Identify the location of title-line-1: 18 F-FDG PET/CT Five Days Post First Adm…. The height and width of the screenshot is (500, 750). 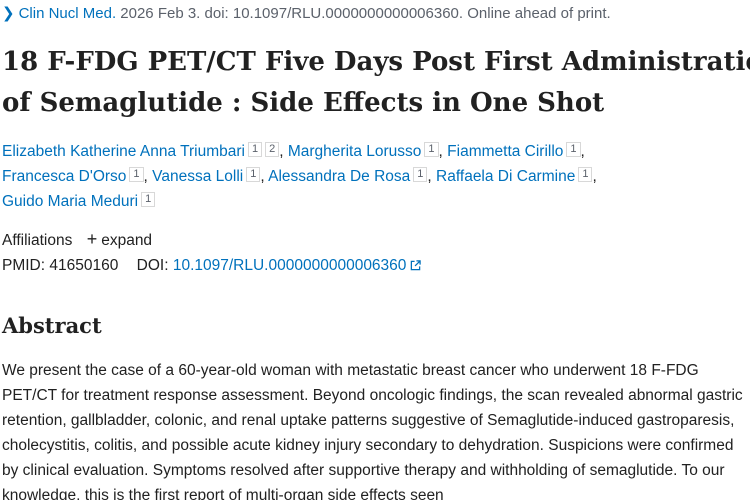
(376, 62).